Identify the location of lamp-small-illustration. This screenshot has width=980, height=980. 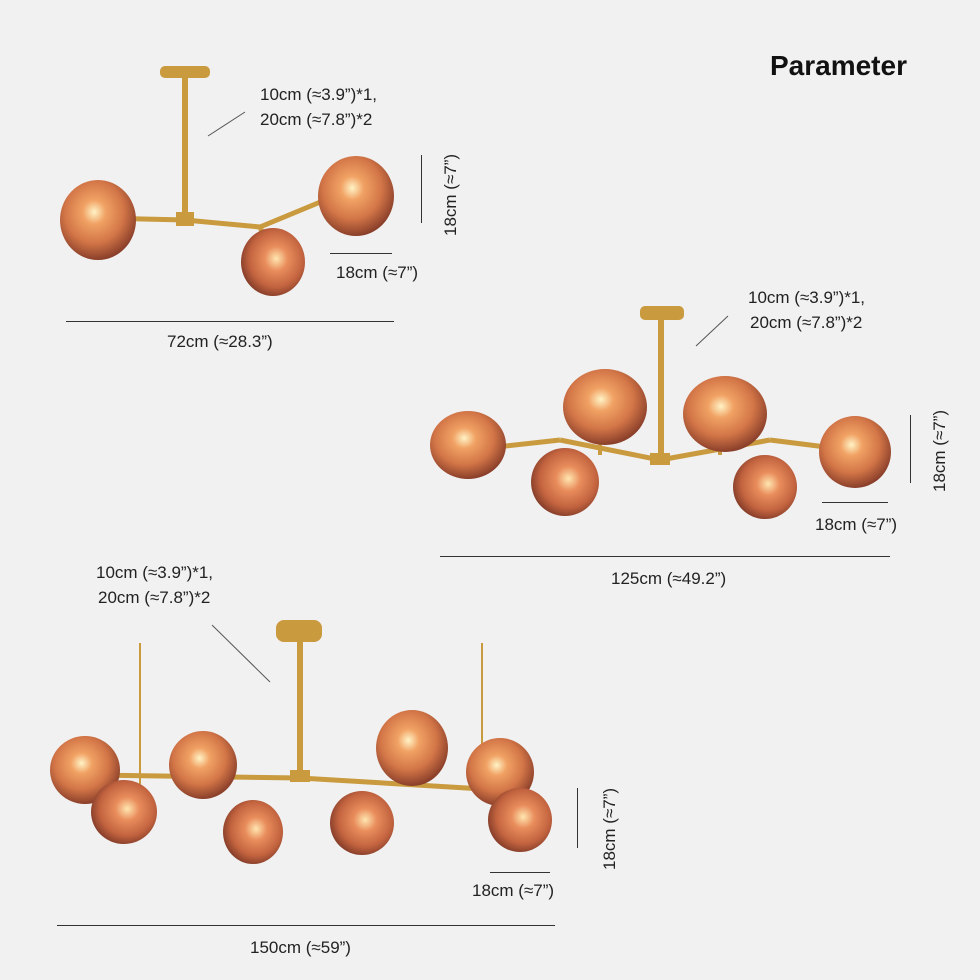
(227, 181).